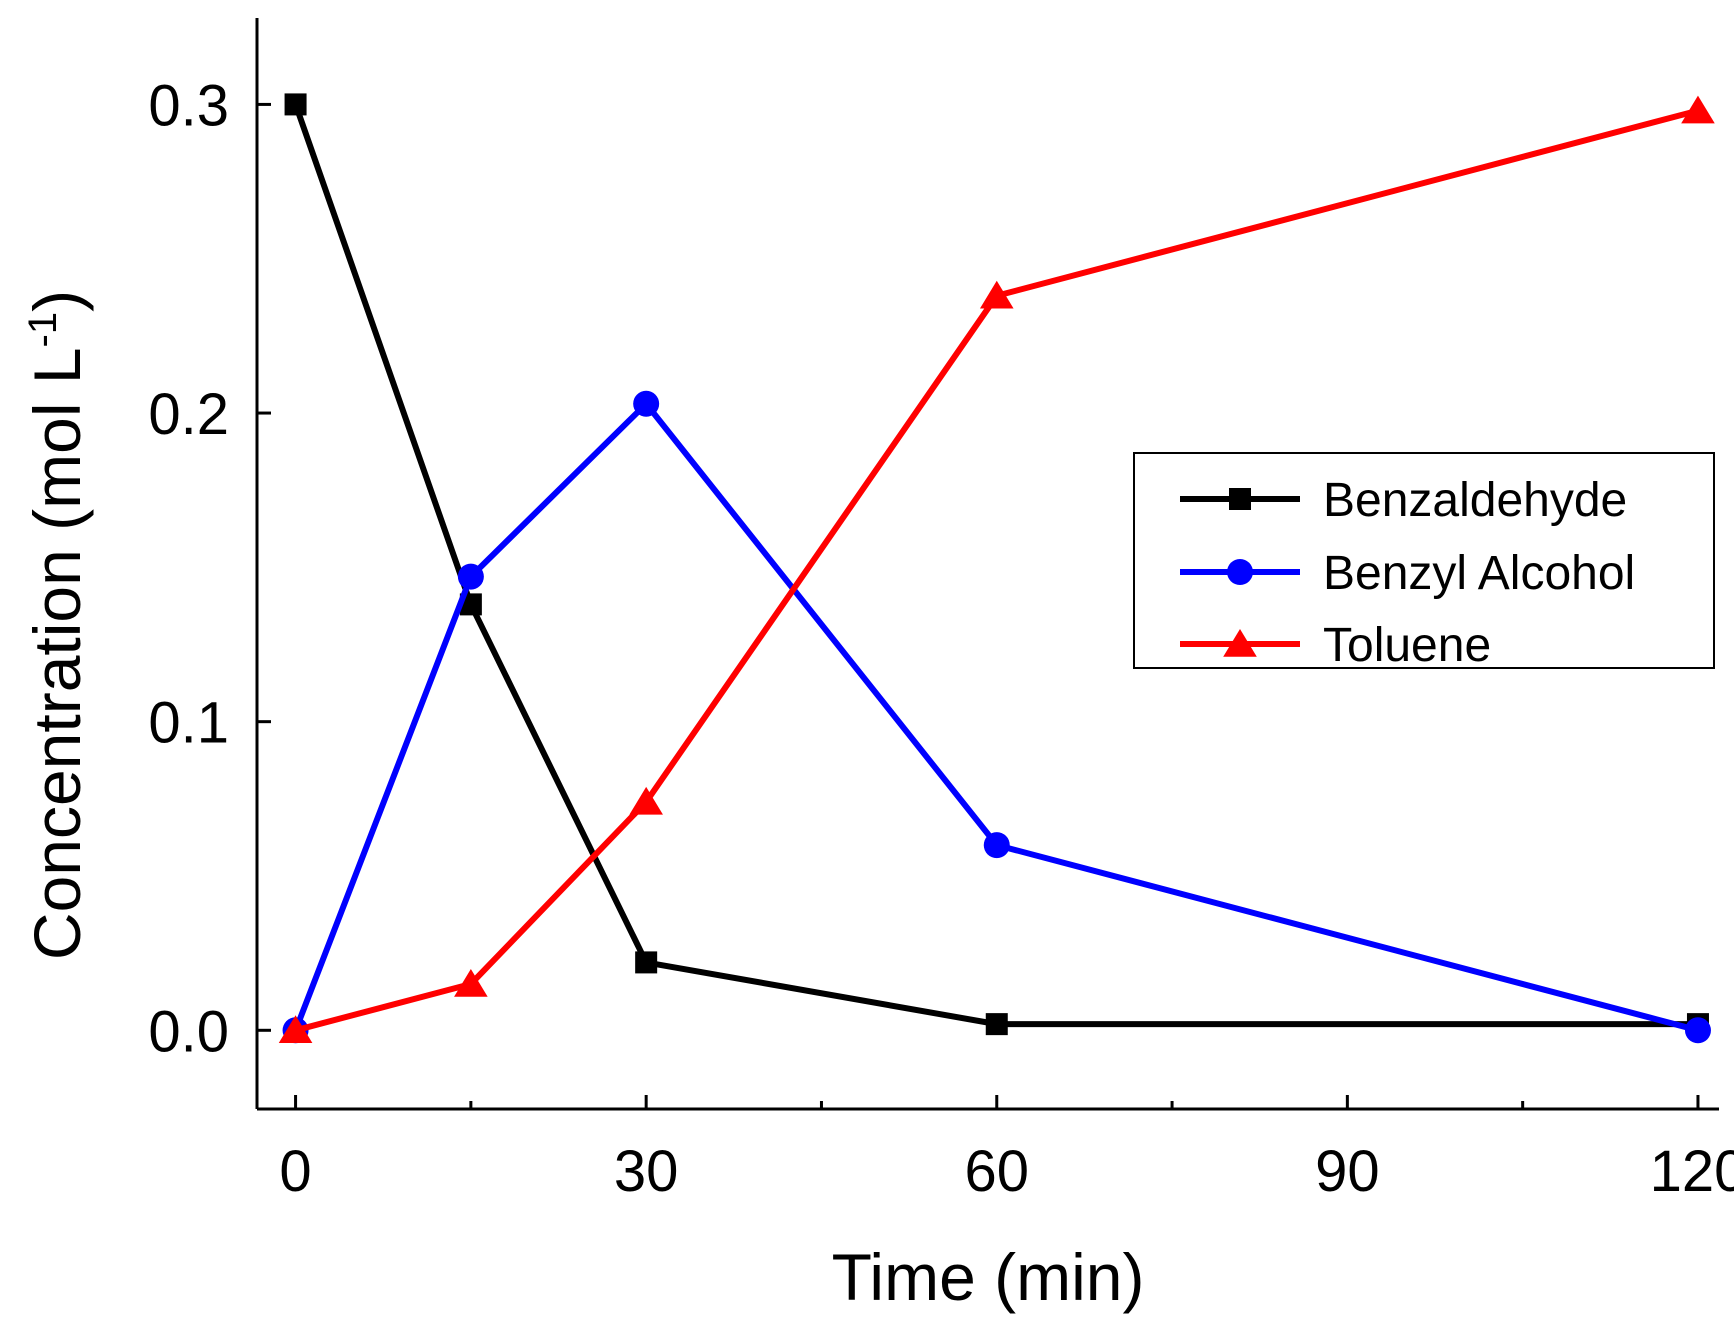  I want to click on legend: Benzaldehyde Benzyl Alcohol Toluene, so click(1424, 562).